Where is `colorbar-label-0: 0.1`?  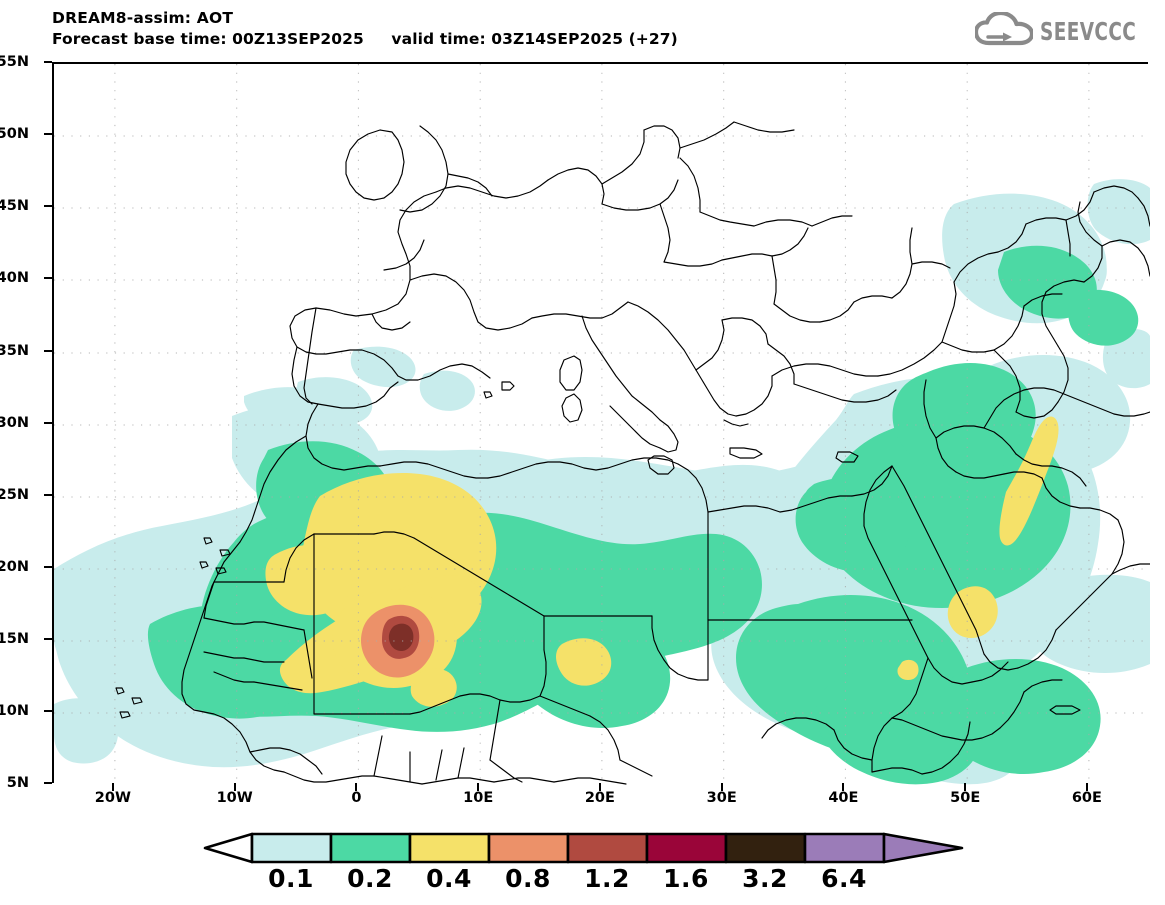 colorbar-label-0: 0.1 is located at coordinates (291, 878).